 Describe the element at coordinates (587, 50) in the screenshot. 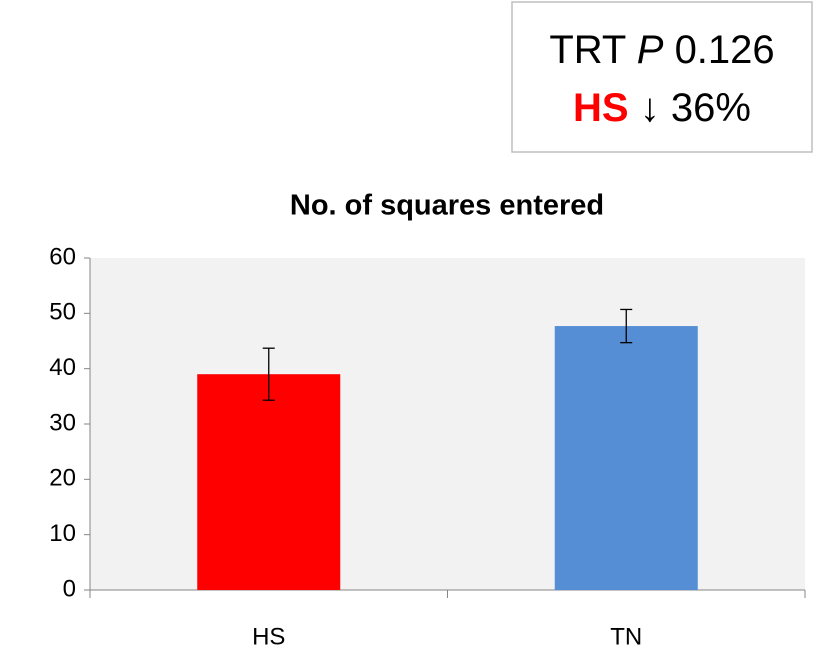

I see `annotation-text: TRT` at that location.